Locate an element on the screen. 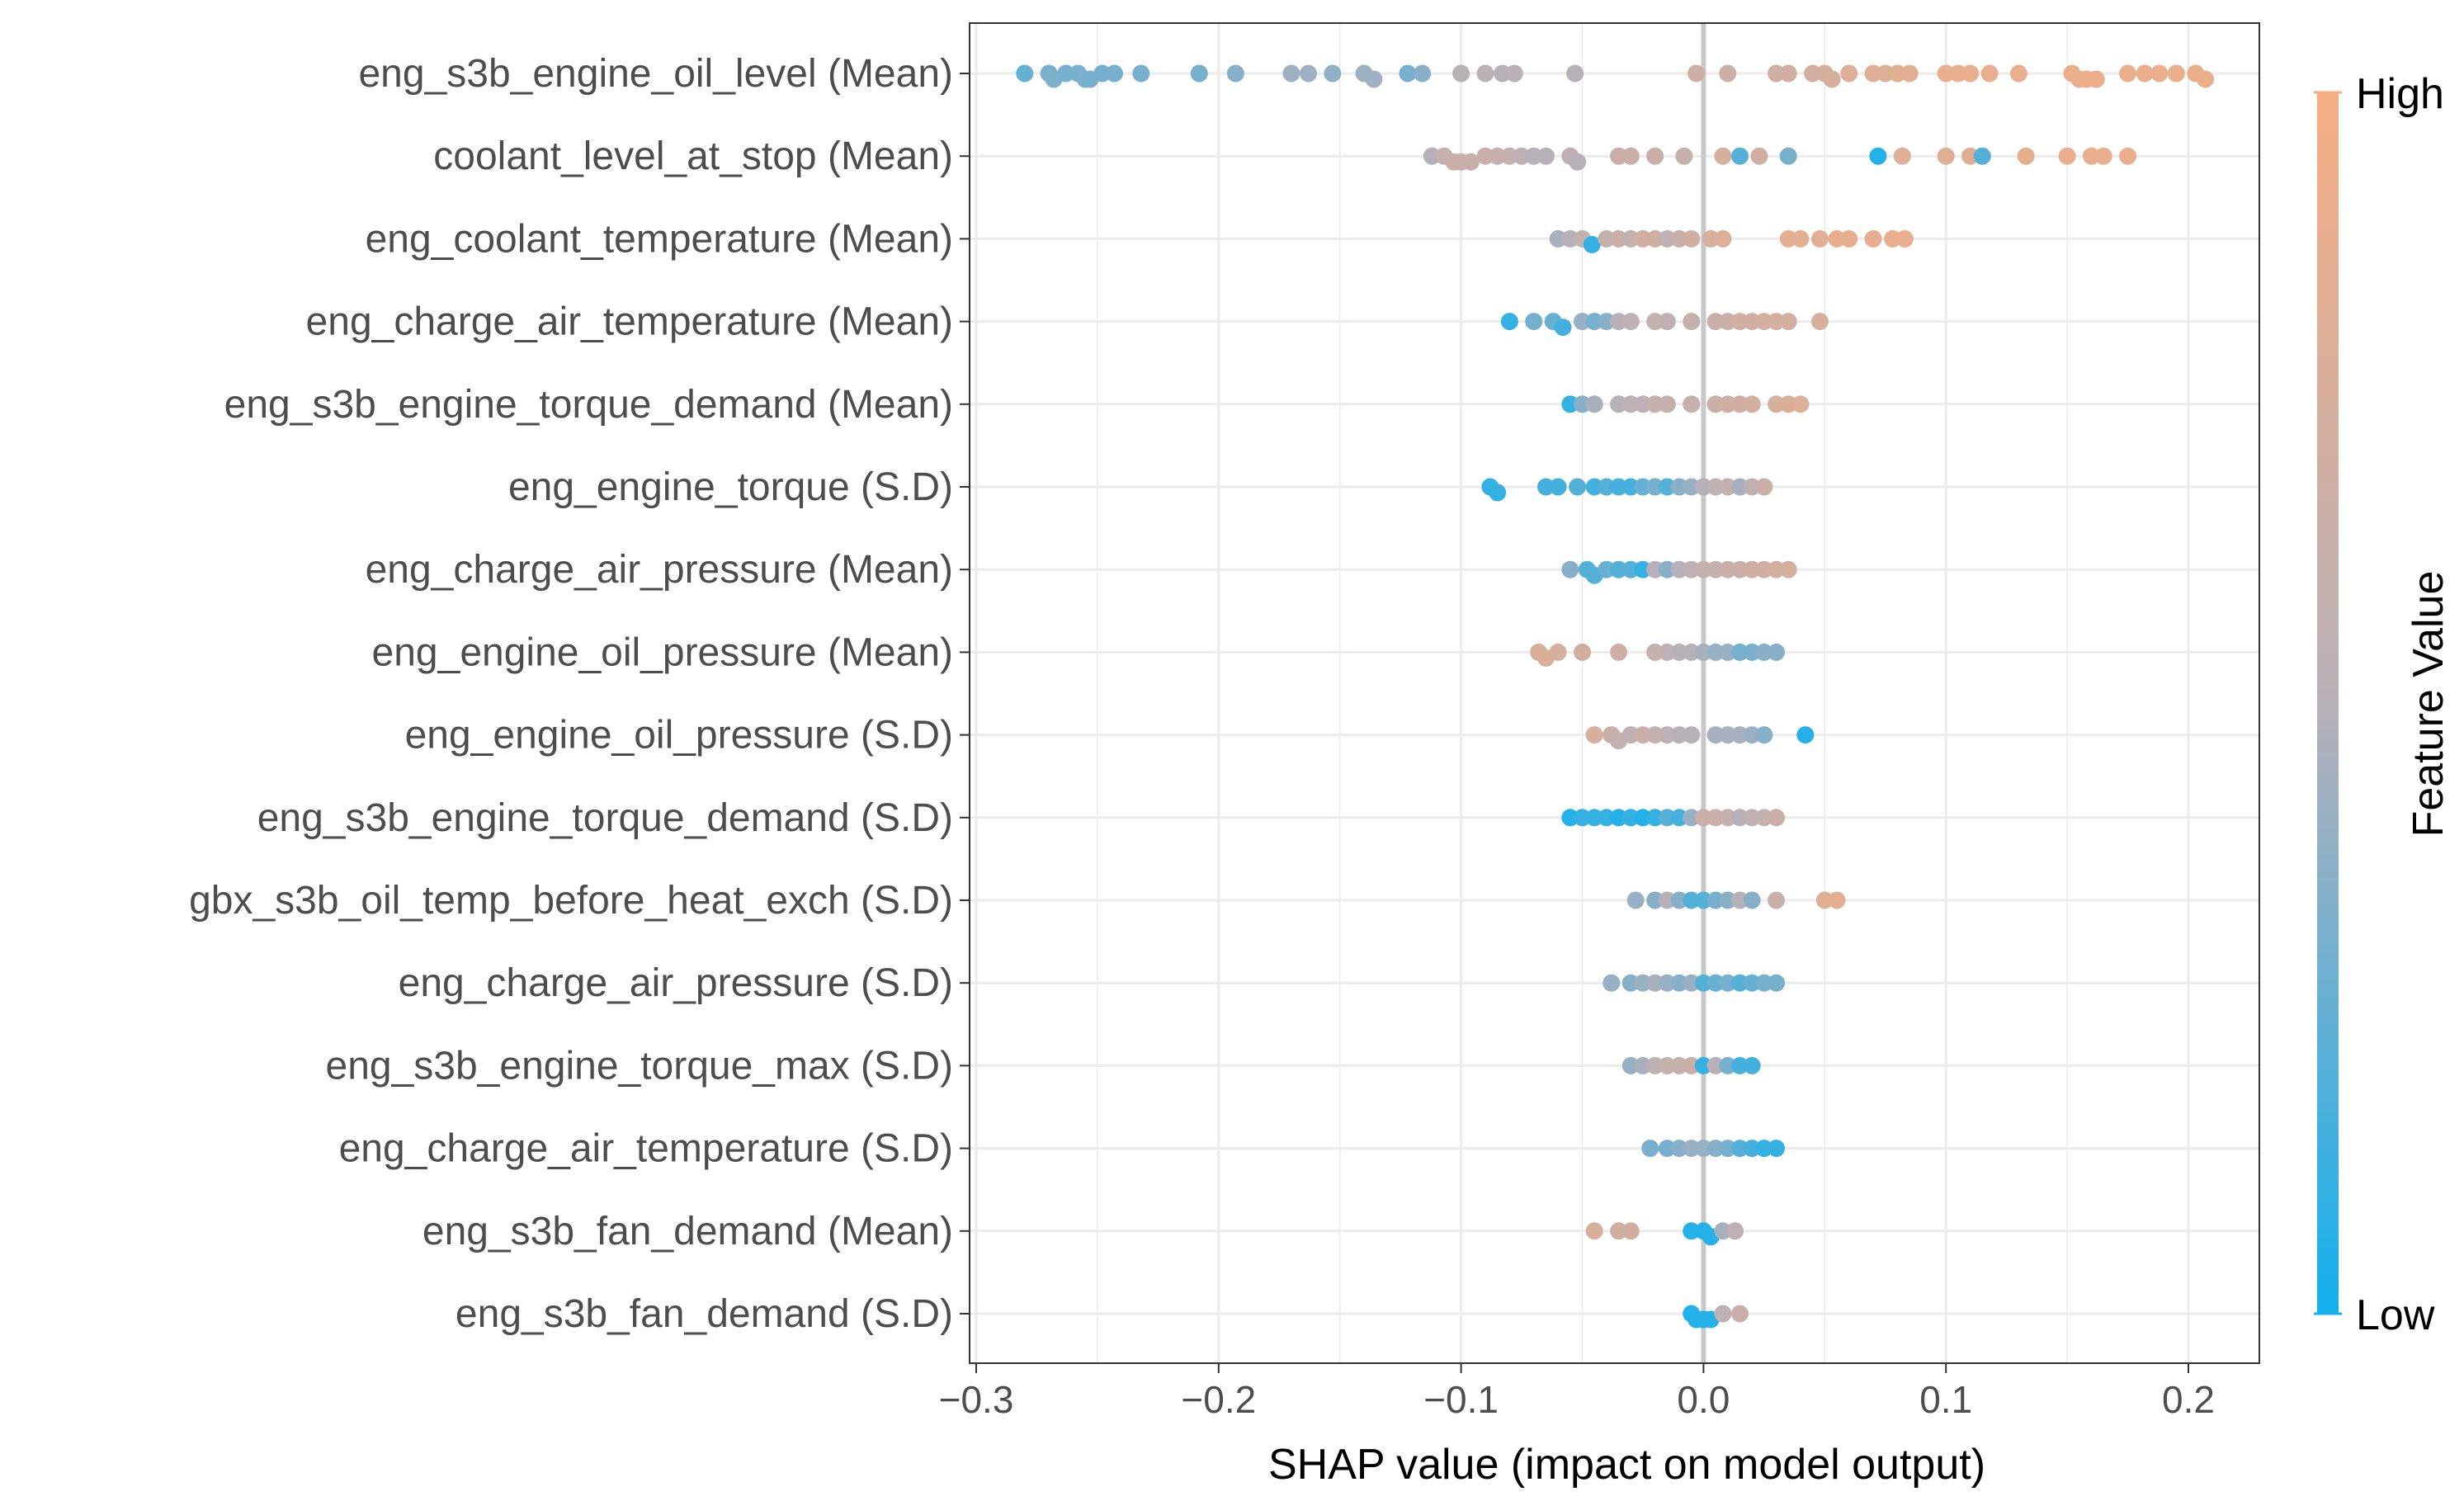 The width and height of the screenshot is (2464, 1501). x-tick-label: −0.3 is located at coordinates (976, 1400).